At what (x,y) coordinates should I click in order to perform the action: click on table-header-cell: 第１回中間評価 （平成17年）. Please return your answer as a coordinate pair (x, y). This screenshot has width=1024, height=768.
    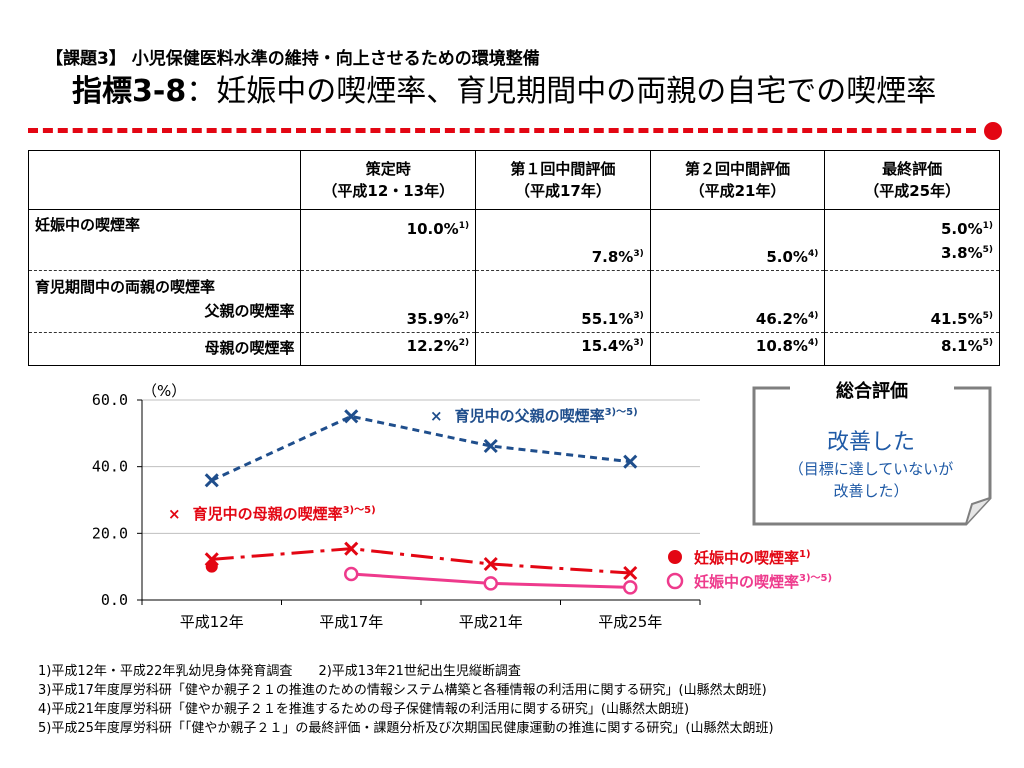
    Looking at the image, I should click on (563, 180).